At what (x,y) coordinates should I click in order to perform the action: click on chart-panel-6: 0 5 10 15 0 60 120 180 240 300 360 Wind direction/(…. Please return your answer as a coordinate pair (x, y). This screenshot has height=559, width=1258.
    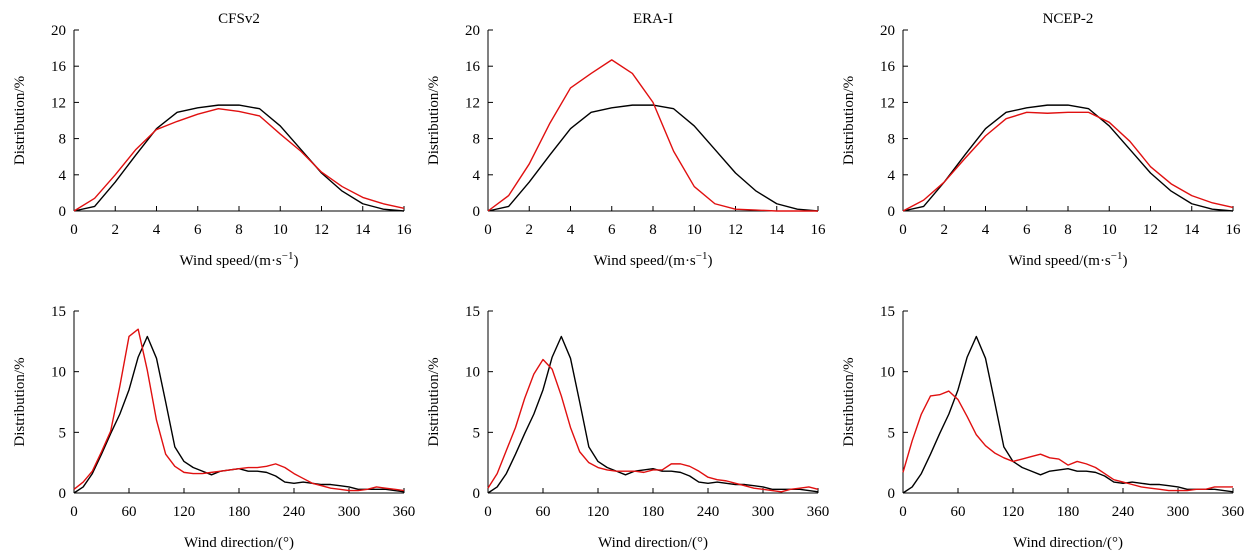
    Looking at the image, I should click on (1042, 427).